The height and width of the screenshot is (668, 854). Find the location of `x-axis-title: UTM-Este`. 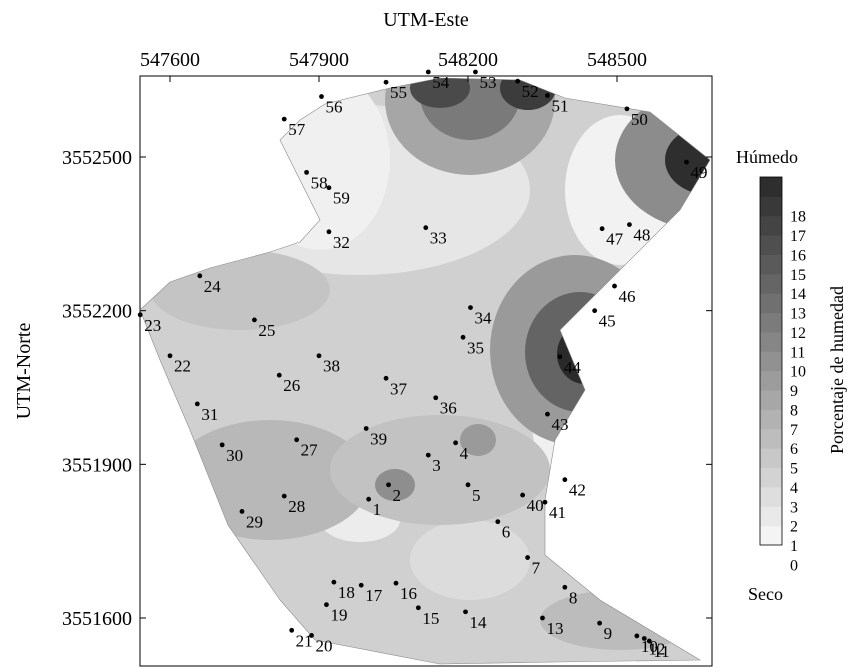

x-axis-title: UTM-Este is located at coordinates (426, 20).